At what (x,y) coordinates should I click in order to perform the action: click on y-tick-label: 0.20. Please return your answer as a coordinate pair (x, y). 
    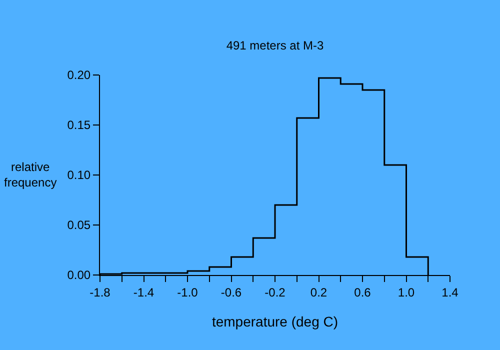
    Looking at the image, I should click on (79, 75).